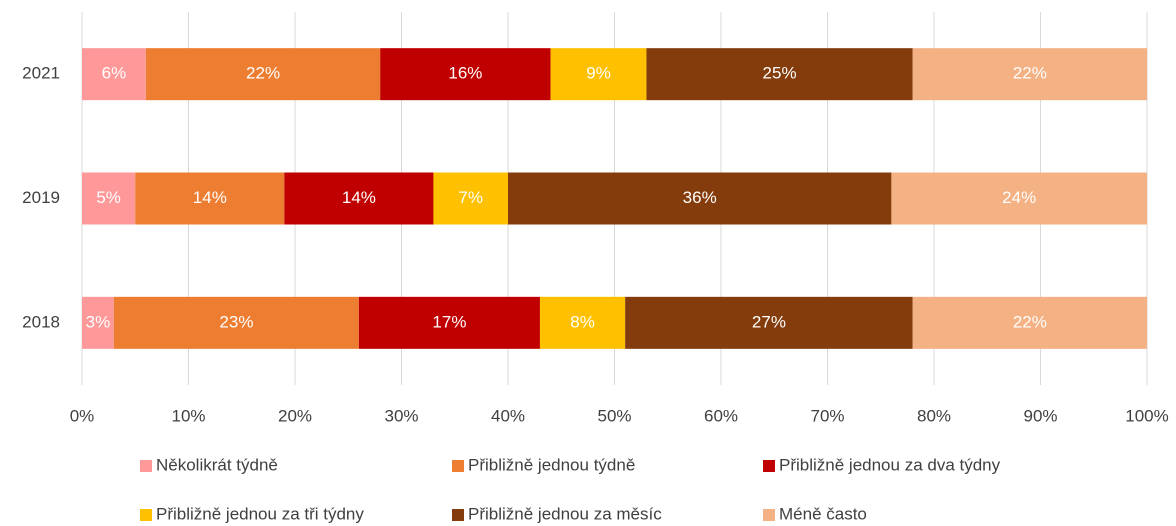  What do you see at coordinates (1146, 415) in the screenshot?
I see `x-tick-label: 100%` at bounding box center [1146, 415].